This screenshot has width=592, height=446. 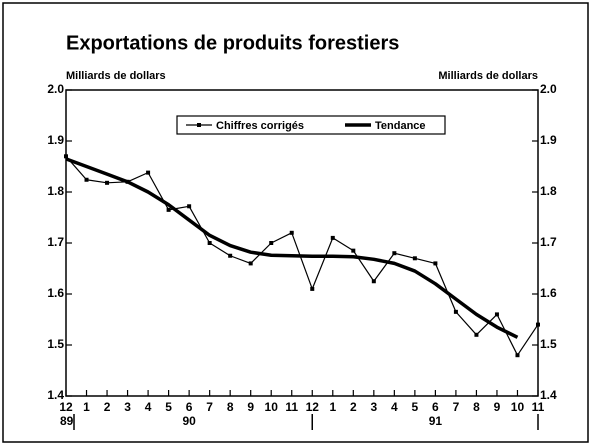 I want to click on y-tick-label: 1.7, so click(x=55, y=242).